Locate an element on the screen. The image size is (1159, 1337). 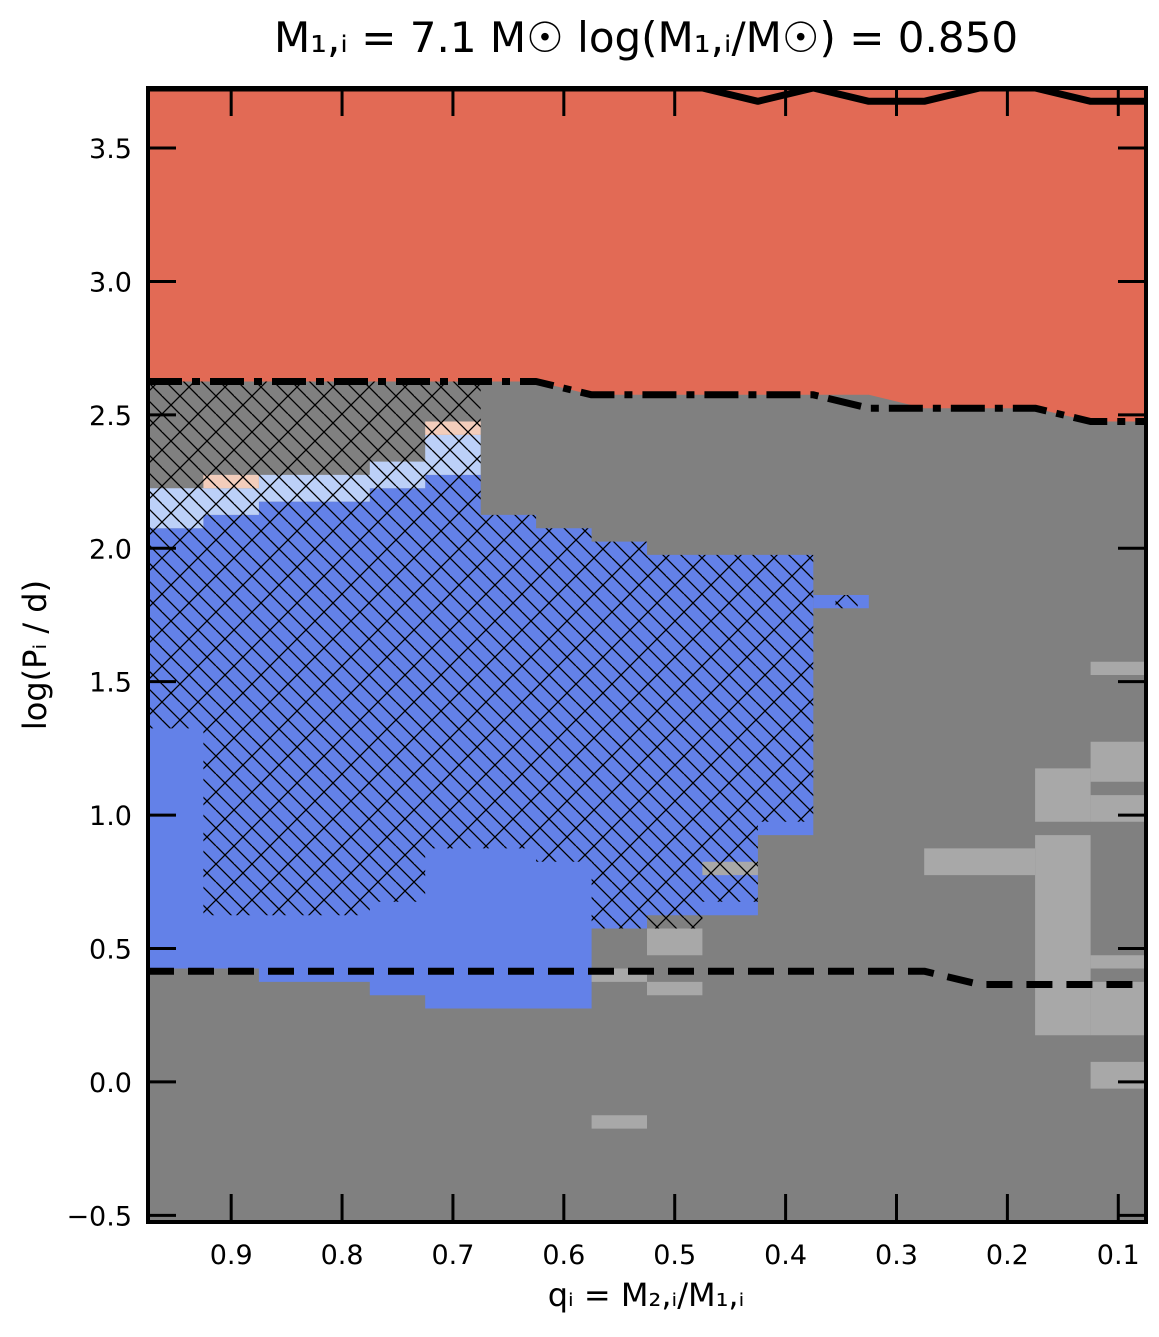
y-tick-label: 0.5 is located at coordinates (110, 950).